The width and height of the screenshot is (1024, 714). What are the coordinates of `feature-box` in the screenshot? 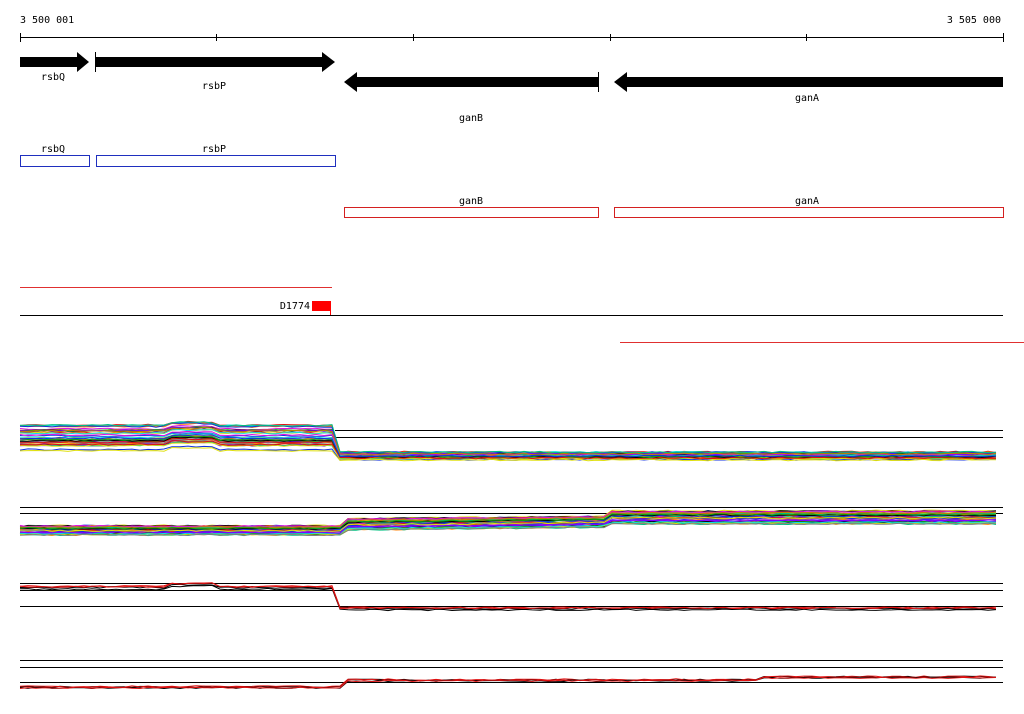 It's located at (321, 306).